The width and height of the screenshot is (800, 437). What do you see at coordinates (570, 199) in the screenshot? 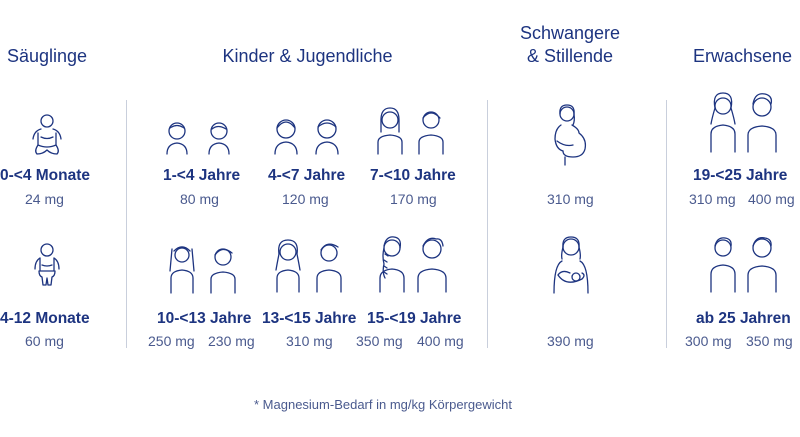
I see `pregnant-value: 310 mg` at bounding box center [570, 199].